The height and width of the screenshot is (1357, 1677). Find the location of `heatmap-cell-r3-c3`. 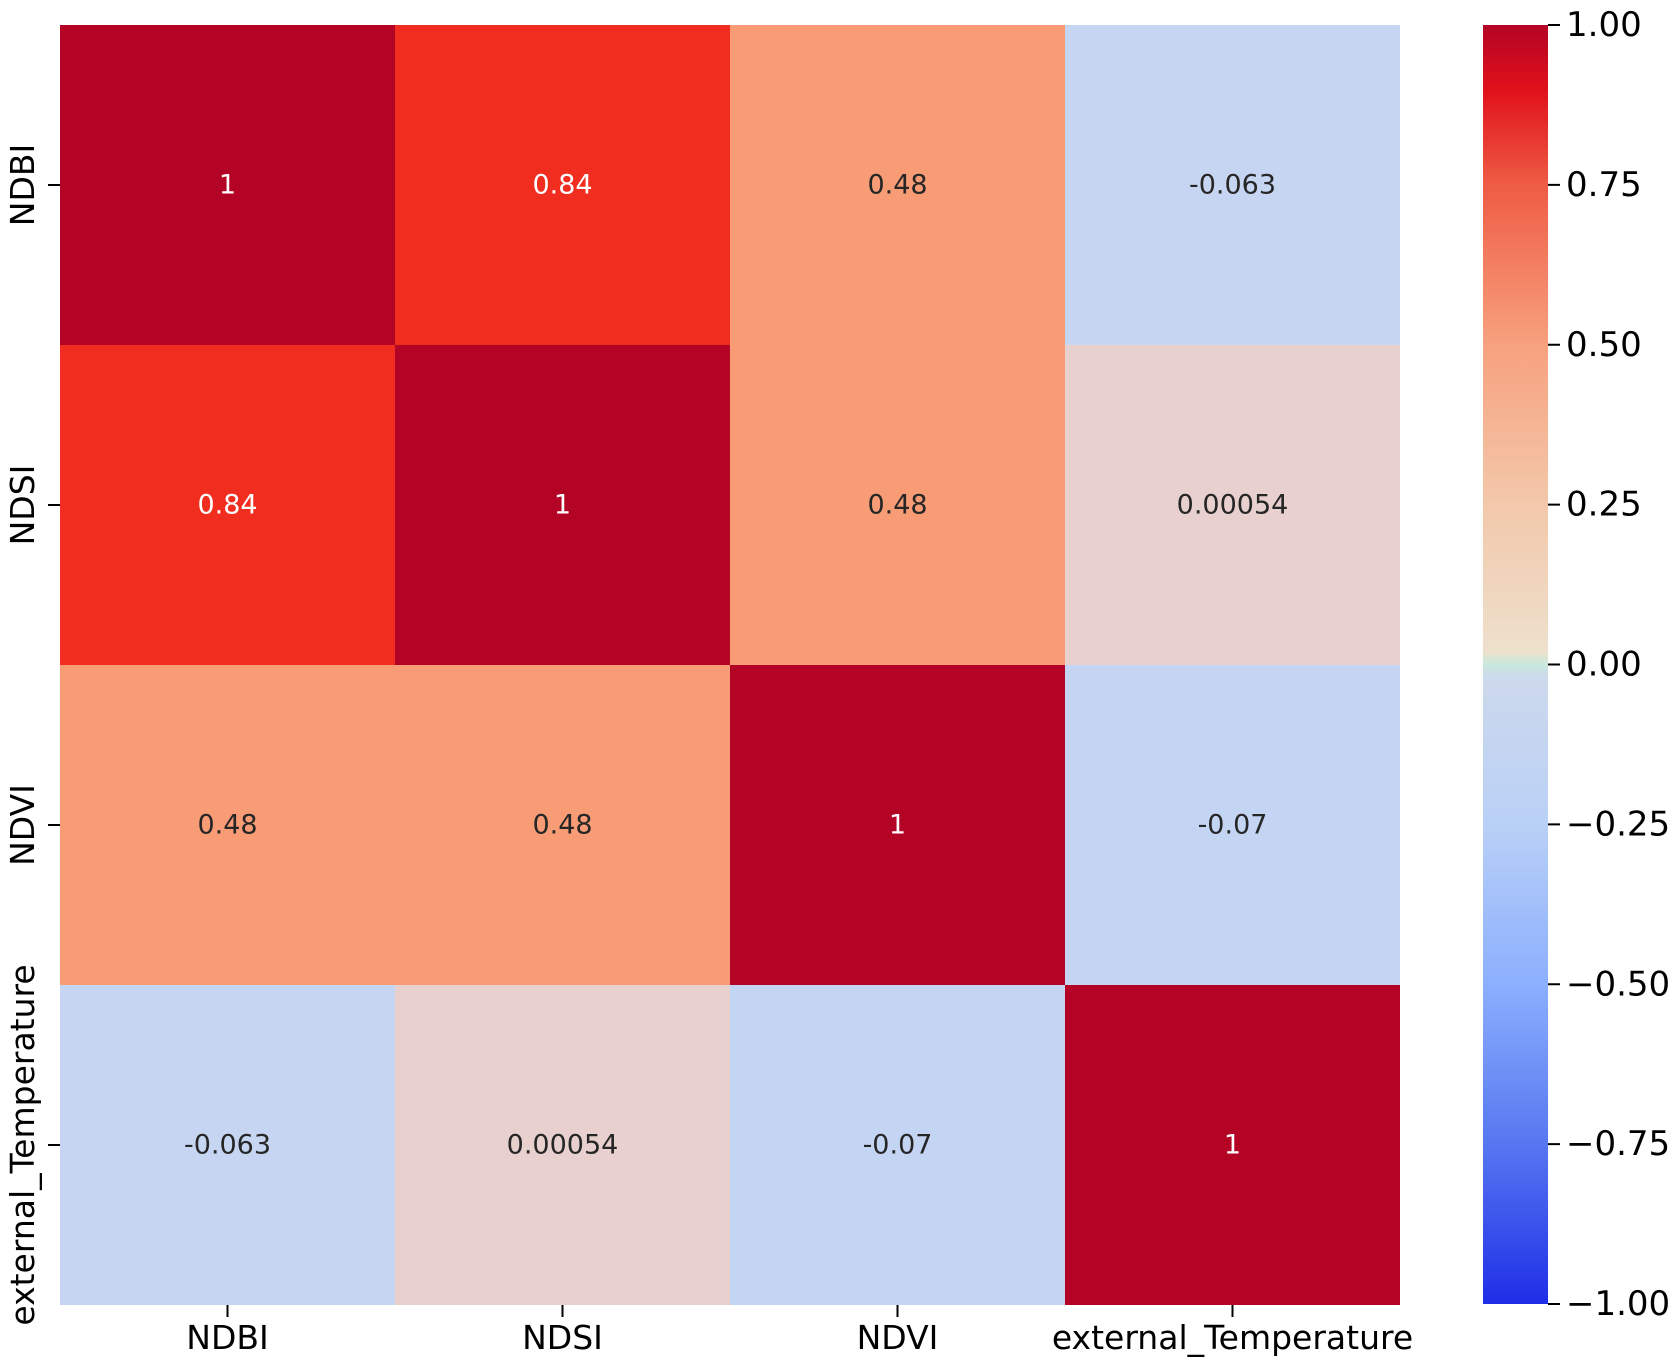

heatmap-cell-r3-c3 is located at coordinates (1232, 1145).